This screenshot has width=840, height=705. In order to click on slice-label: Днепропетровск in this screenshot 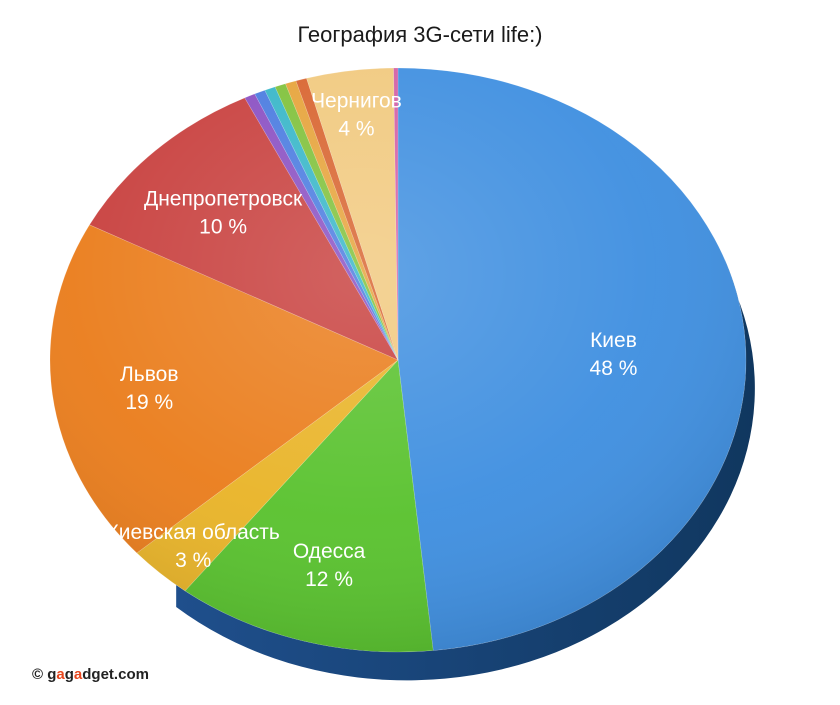, I will do `click(223, 198)`.